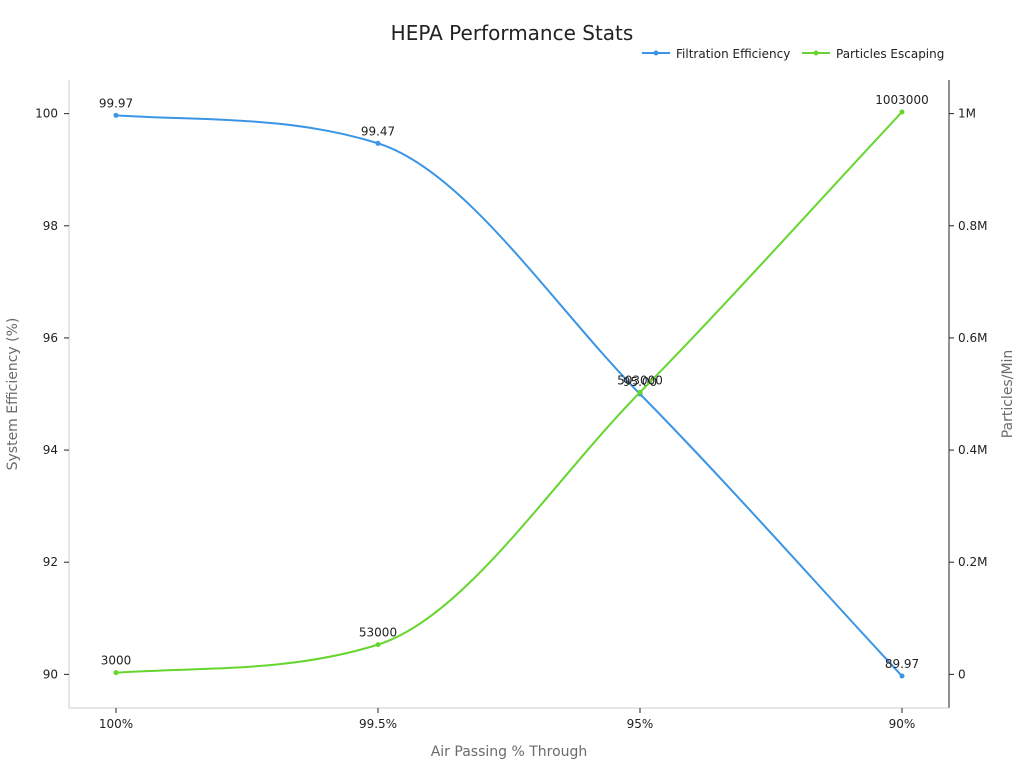 The height and width of the screenshot is (768, 1024). Describe the element at coordinates (972, 450) in the screenshot. I see `right-tick-label: 0.4M` at that location.